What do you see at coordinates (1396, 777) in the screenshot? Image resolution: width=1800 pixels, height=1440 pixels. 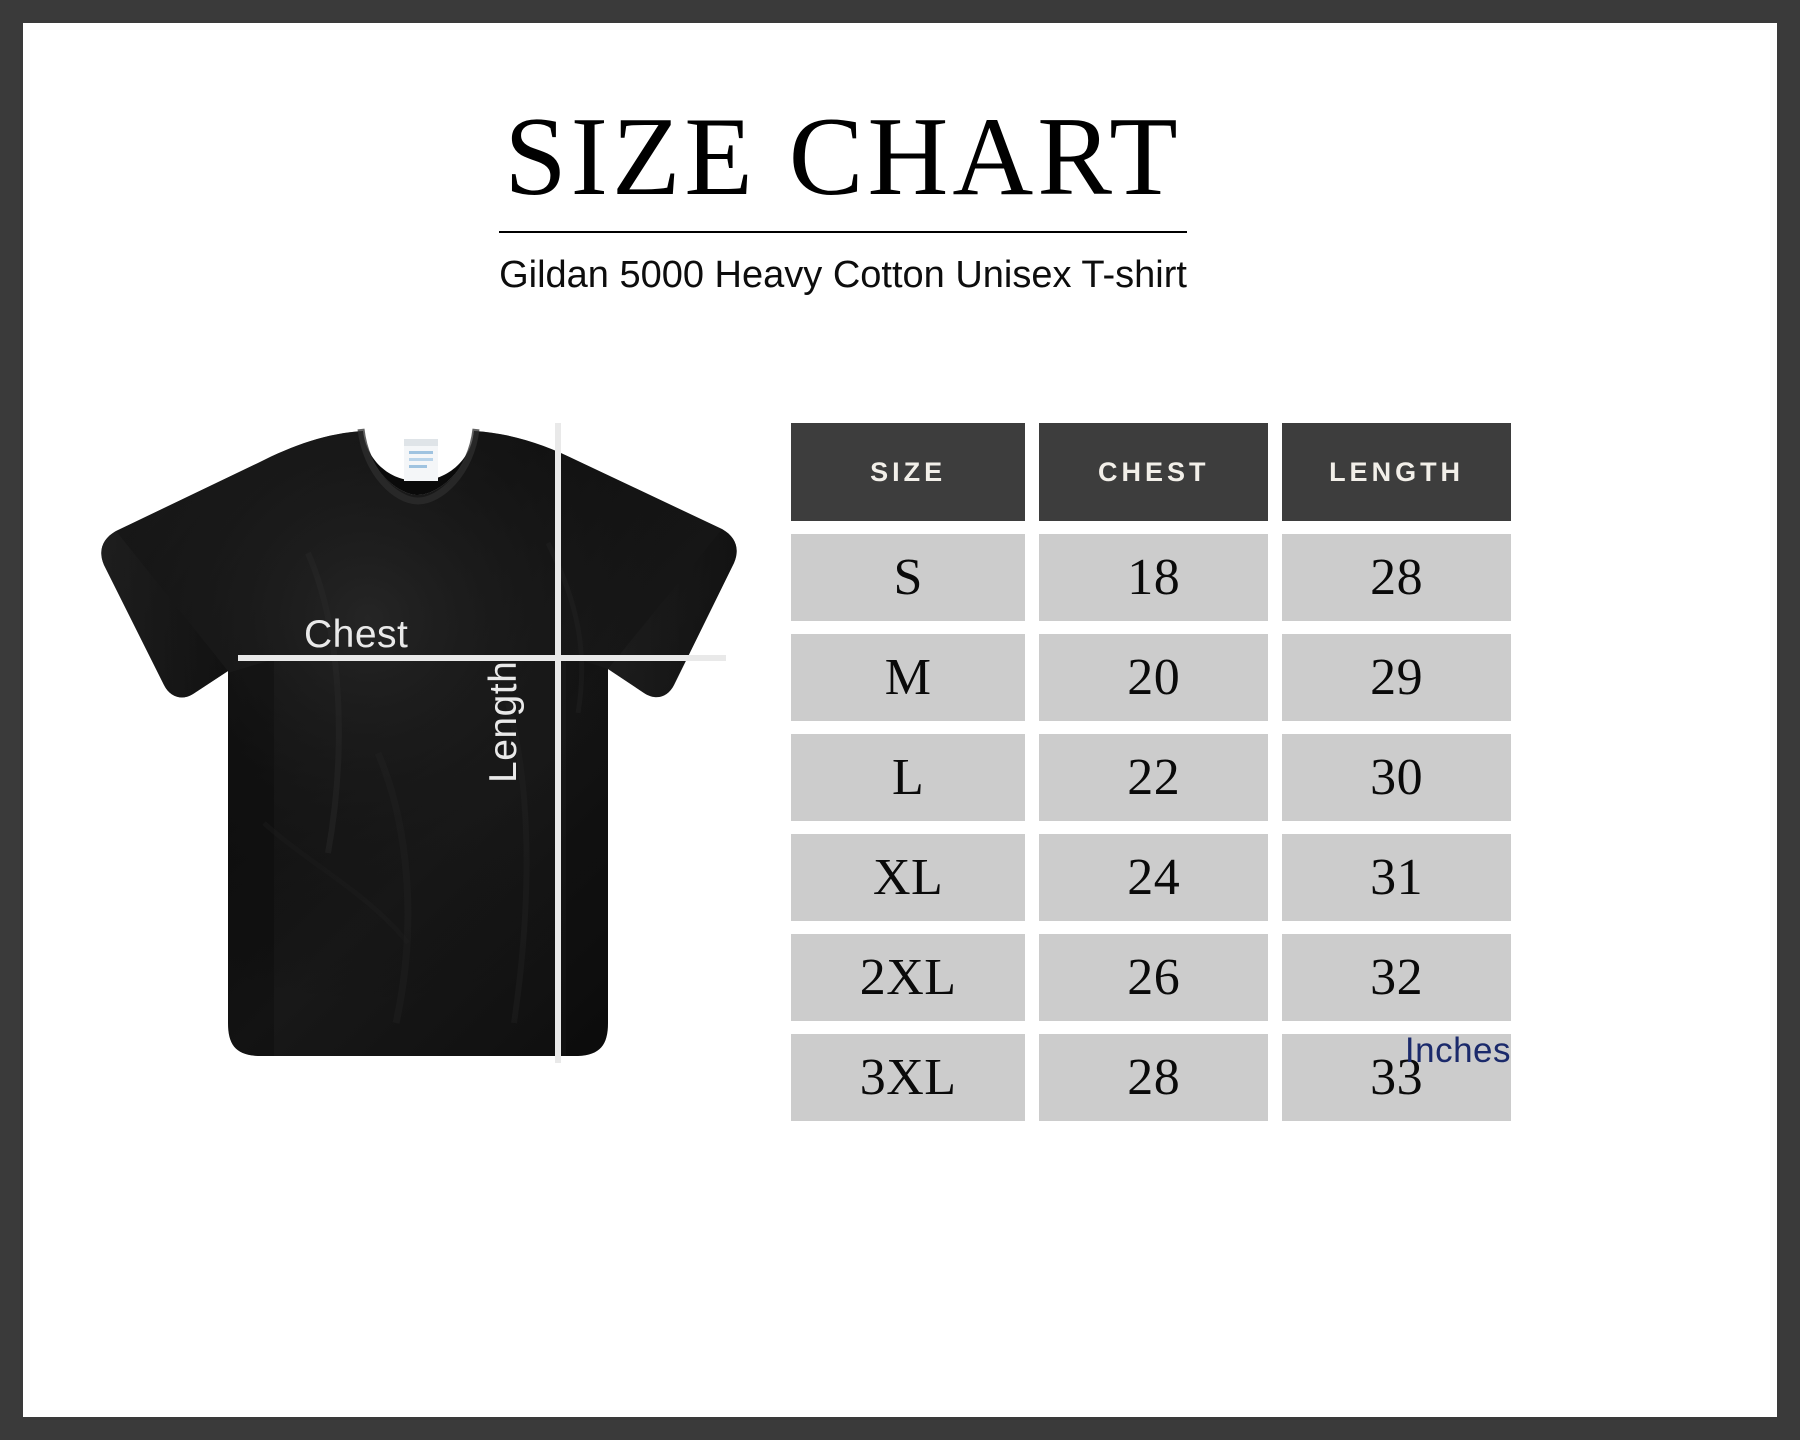 I see `cell-length: 30` at bounding box center [1396, 777].